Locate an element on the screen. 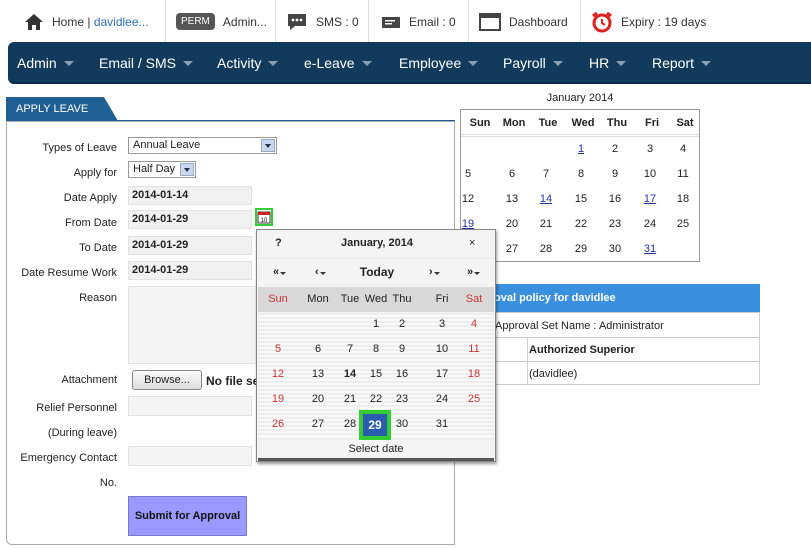 The image size is (811, 548). popup-day: 8 is located at coordinates (376, 349).